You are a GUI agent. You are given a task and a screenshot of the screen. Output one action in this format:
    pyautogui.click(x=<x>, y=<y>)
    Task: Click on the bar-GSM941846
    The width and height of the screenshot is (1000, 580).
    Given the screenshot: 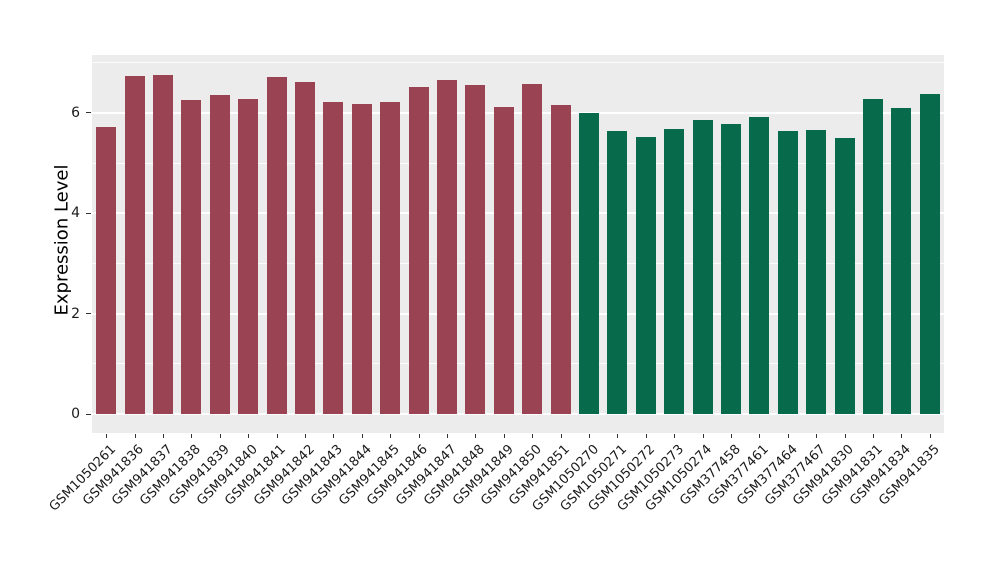 What is the action you would take?
    pyautogui.click(x=418, y=250)
    